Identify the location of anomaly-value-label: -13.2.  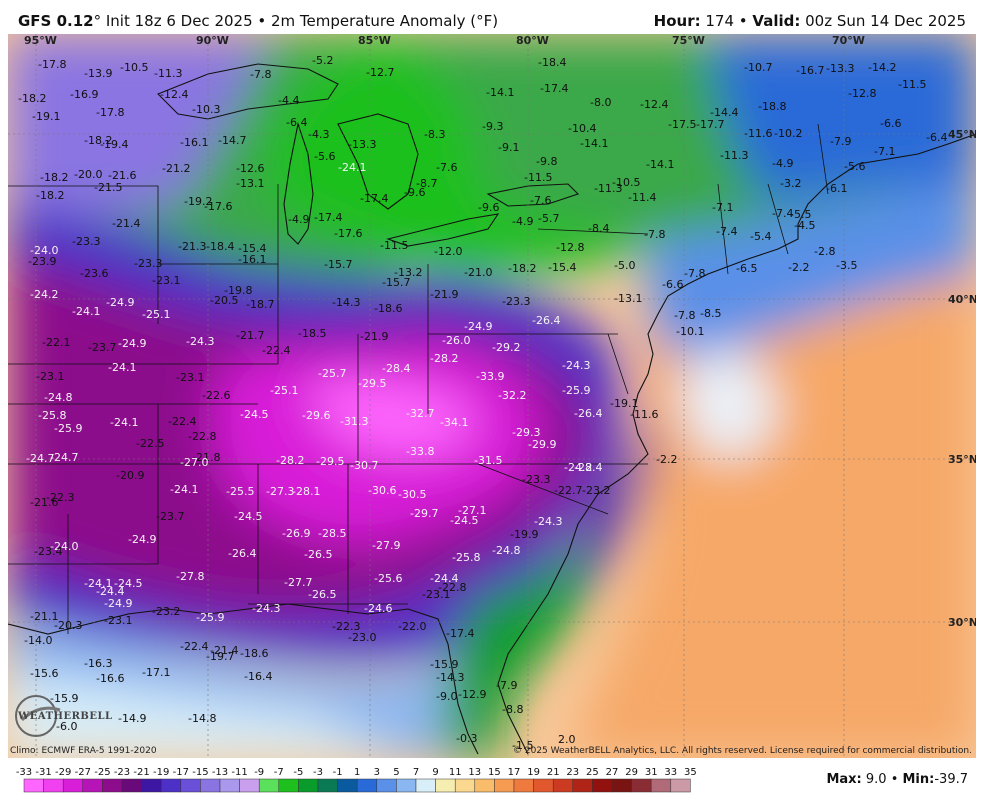
(408, 272).